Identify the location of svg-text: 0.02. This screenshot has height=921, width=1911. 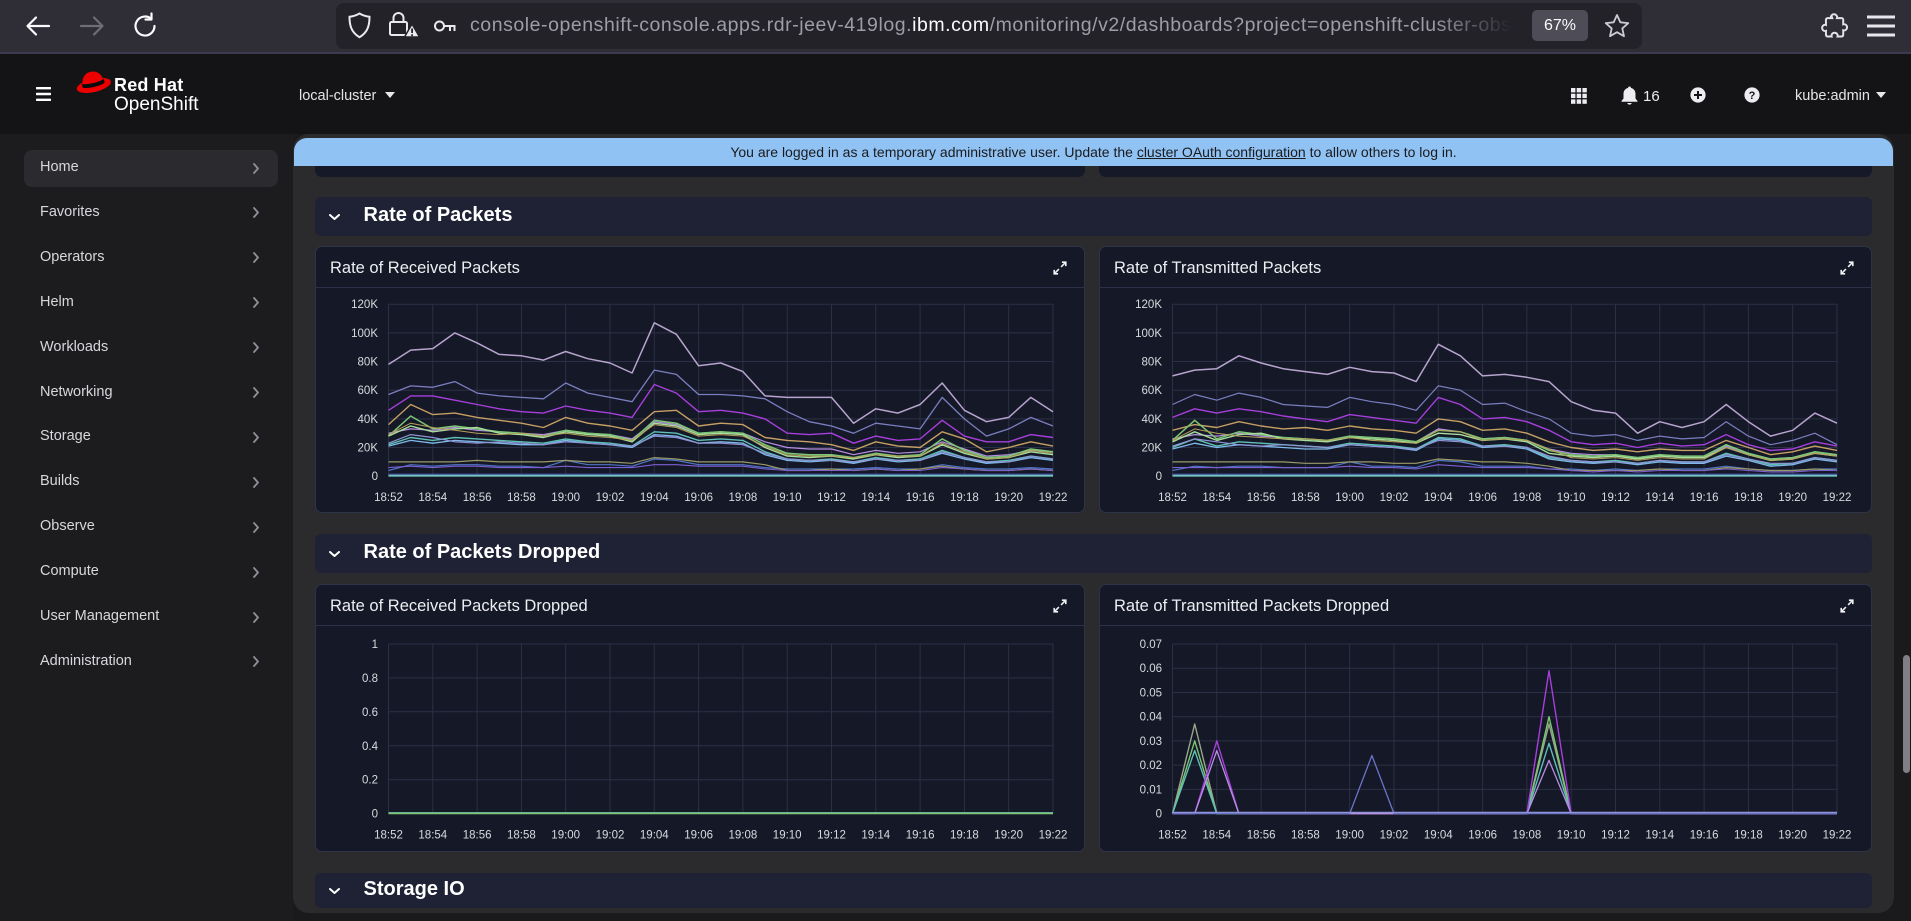
(1151, 766).